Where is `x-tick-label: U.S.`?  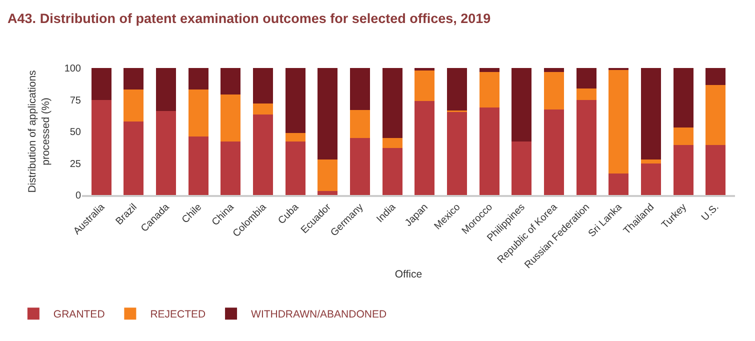
x-tick-label: U.S. is located at coordinates (711, 213).